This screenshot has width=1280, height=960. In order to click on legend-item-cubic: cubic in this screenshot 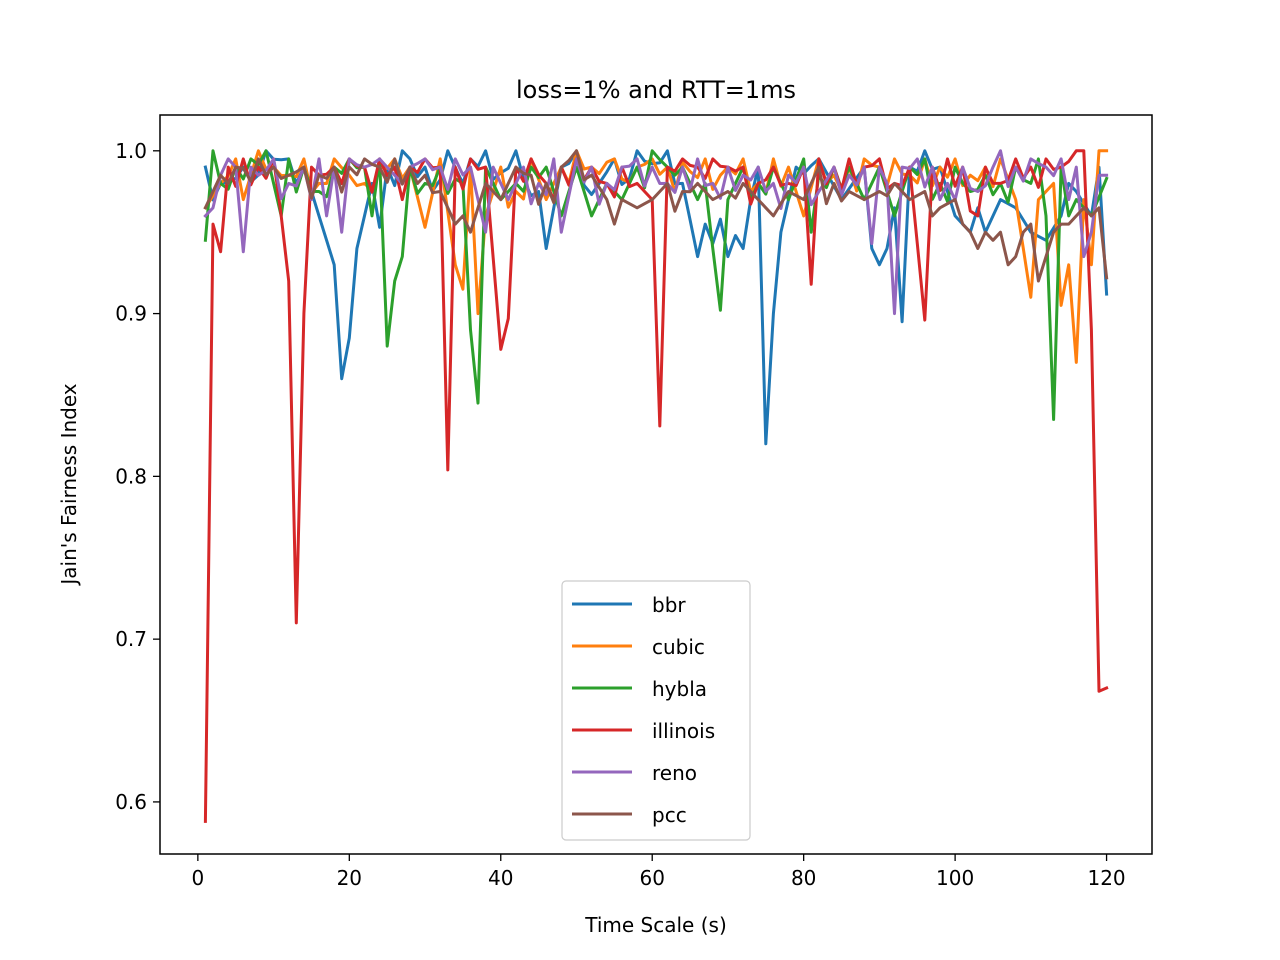, I will do `click(638, 647)`.